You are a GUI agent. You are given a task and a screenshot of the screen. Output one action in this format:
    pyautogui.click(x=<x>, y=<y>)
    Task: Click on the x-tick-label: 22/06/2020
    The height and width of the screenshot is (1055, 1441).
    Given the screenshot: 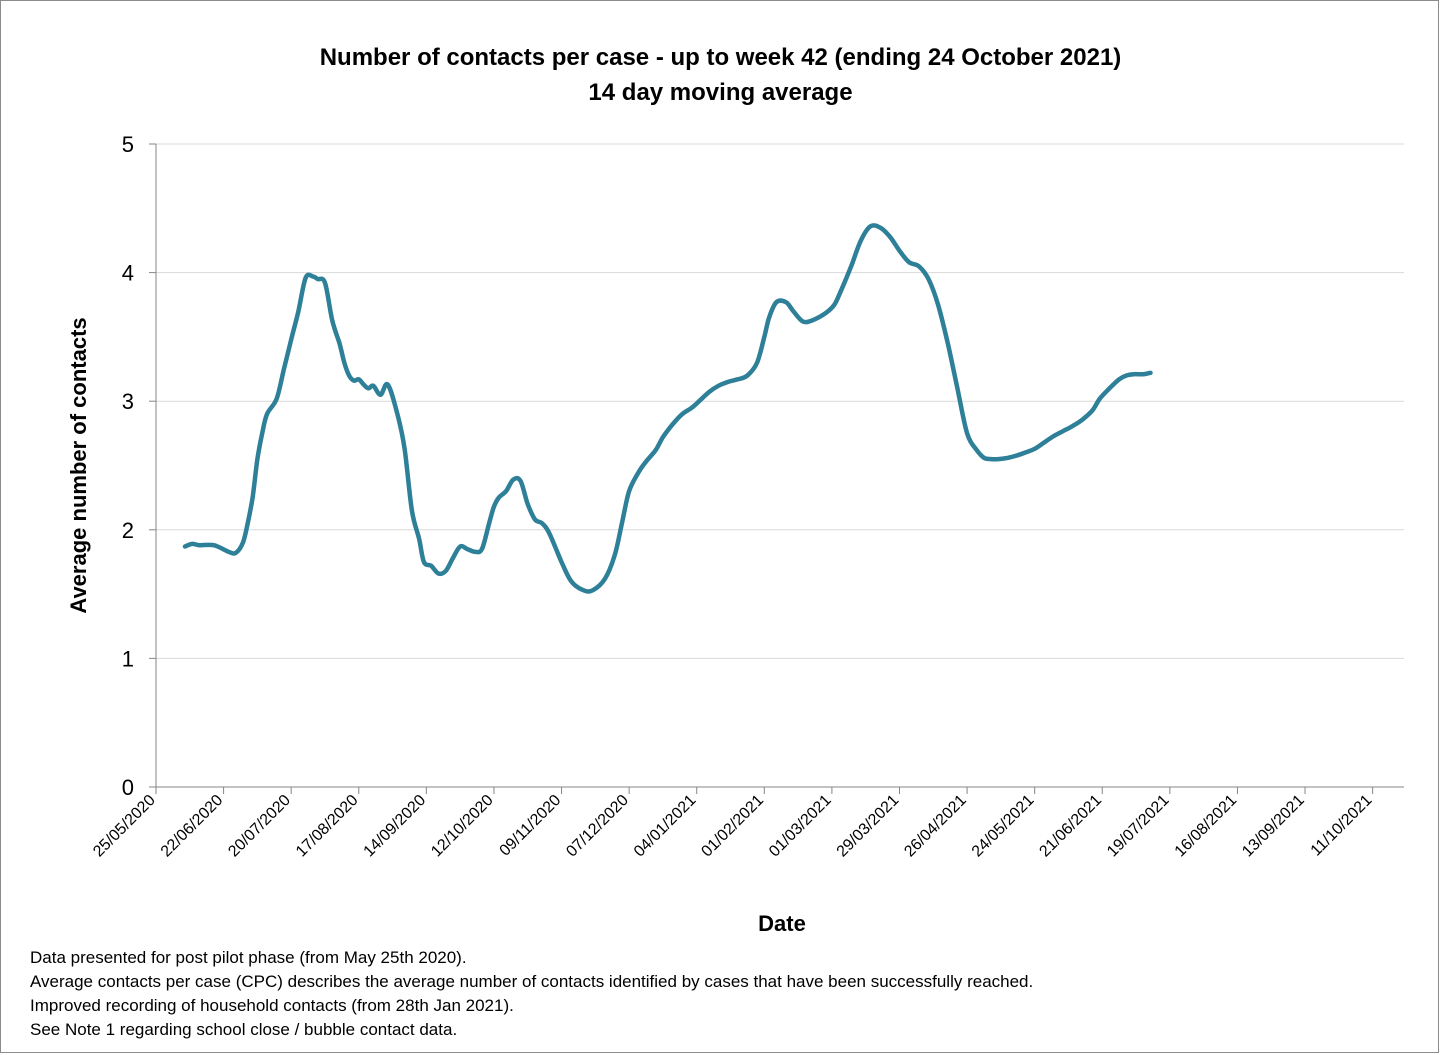 What is the action you would take?
    pyautogui.click(x=192, y=826)
    